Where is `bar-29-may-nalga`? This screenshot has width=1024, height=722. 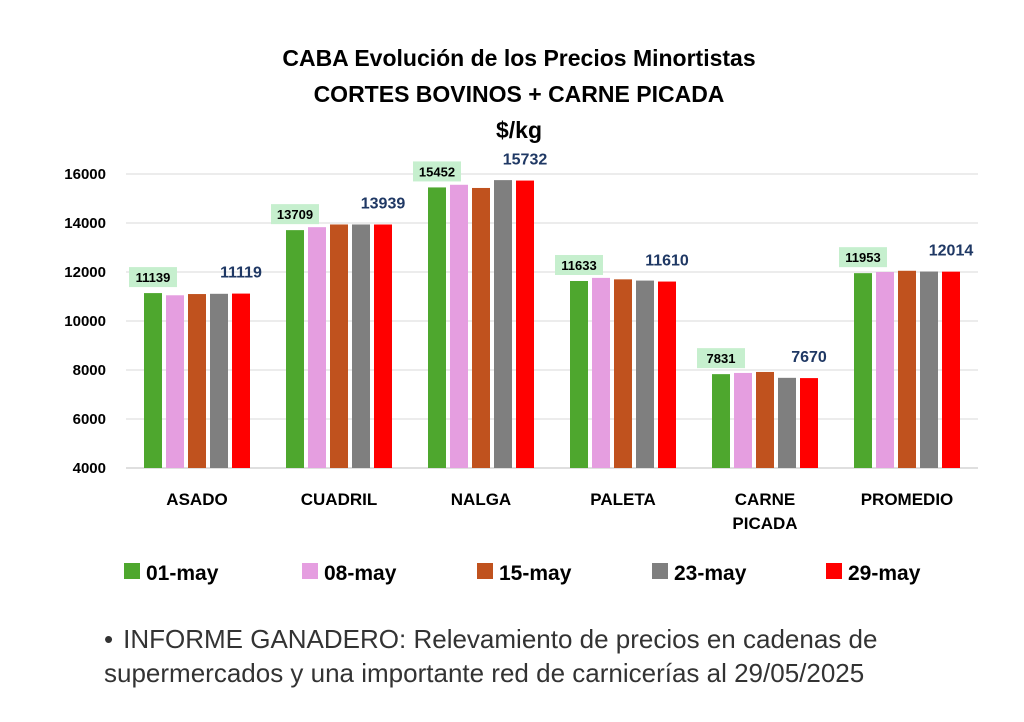 bar-29-may-nalga is located at coordinates (525, 324).